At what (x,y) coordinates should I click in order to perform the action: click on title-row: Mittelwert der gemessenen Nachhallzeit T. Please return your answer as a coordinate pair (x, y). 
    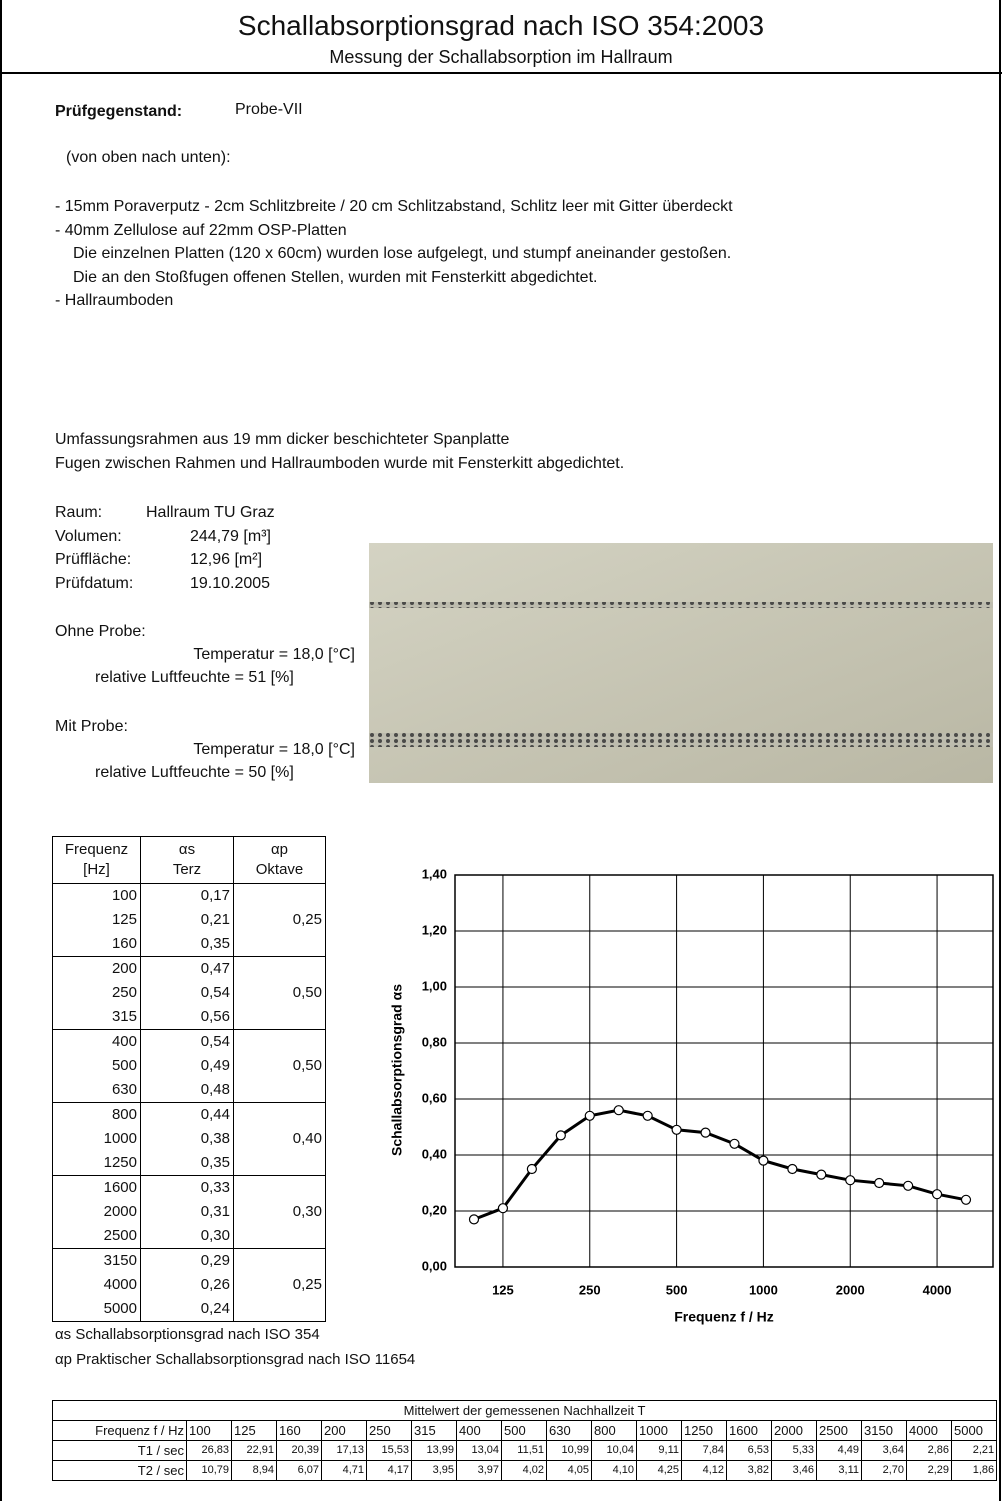
    Looking at the image, I should click on (524, 1410).